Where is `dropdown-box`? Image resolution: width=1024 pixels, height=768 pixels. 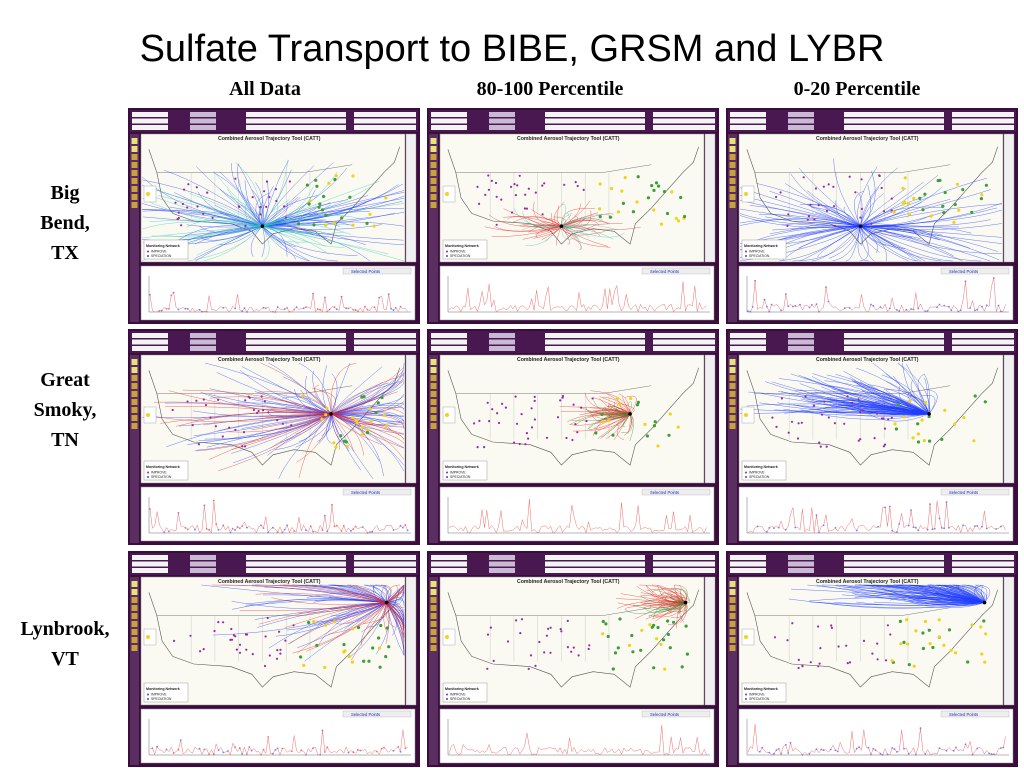 dropdown-box is located at coordinates (150, 335).